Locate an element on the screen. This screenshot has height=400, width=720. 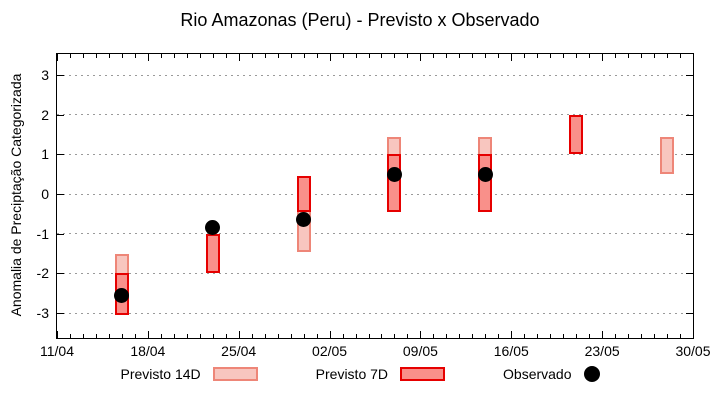
legend-item-previsto-14d: Previsto 14D is located at coordinates (189, 374).